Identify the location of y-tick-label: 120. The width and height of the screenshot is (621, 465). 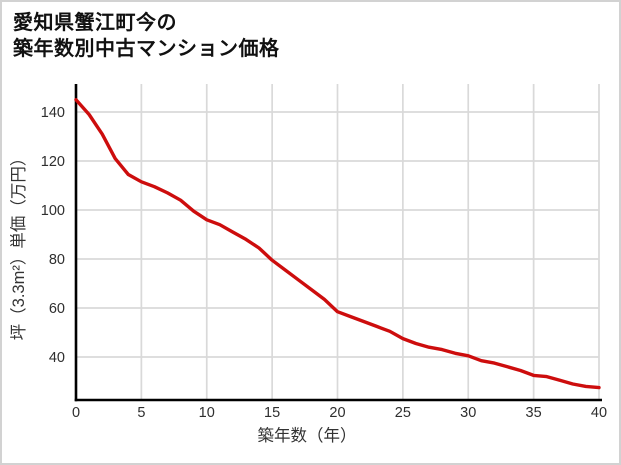
(53, 162).